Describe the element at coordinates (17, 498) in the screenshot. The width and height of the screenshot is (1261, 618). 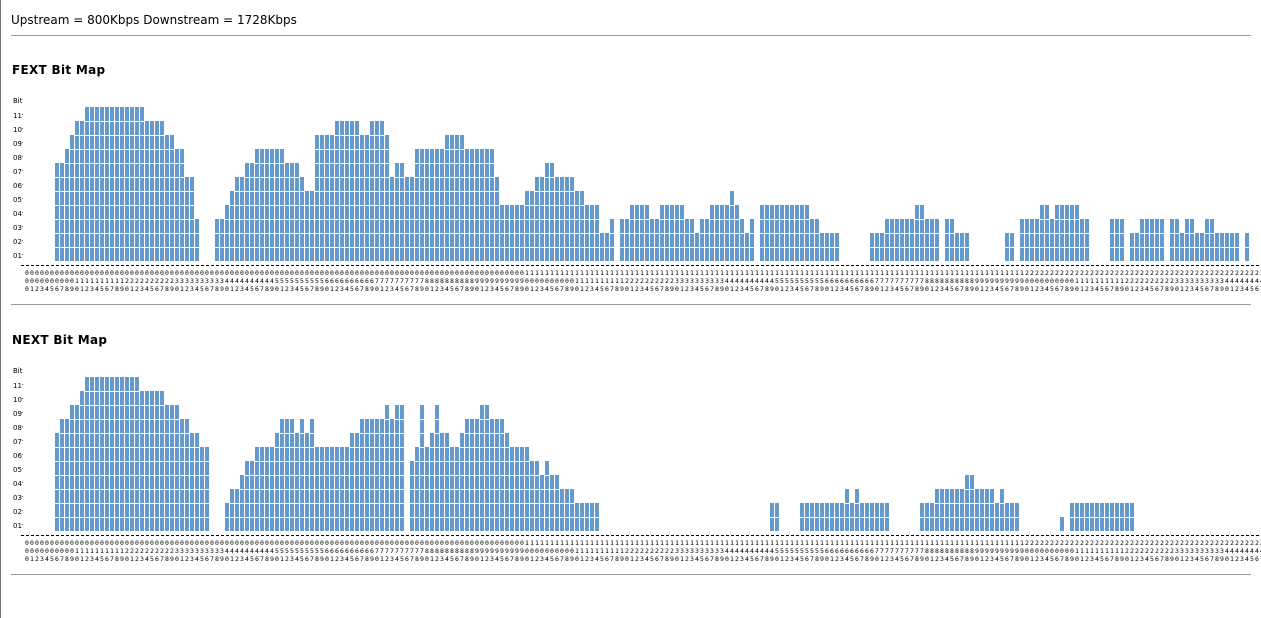
I see `next-ytick-label: 03` at that location.